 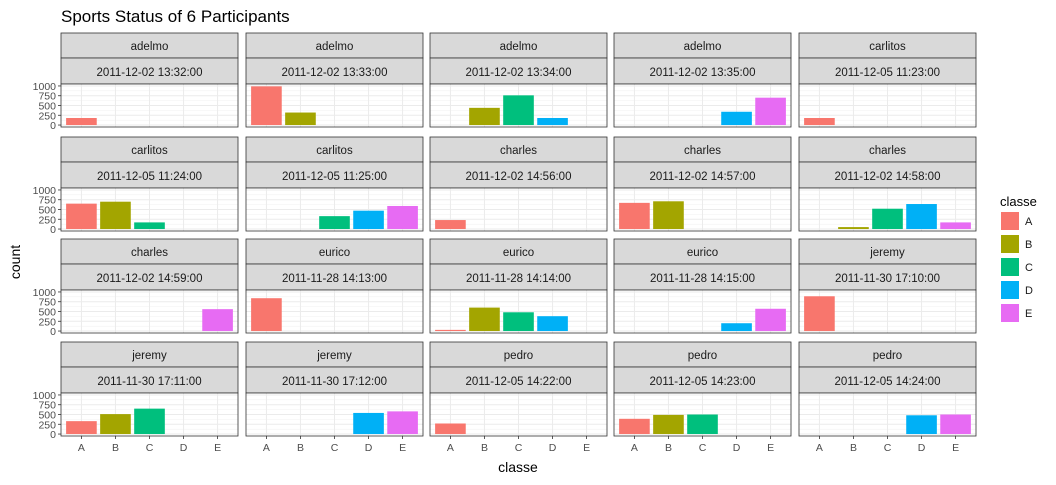 I want to click on facet-time-label: 2011-12-05 14:22:00, so click(x=519, y=382).